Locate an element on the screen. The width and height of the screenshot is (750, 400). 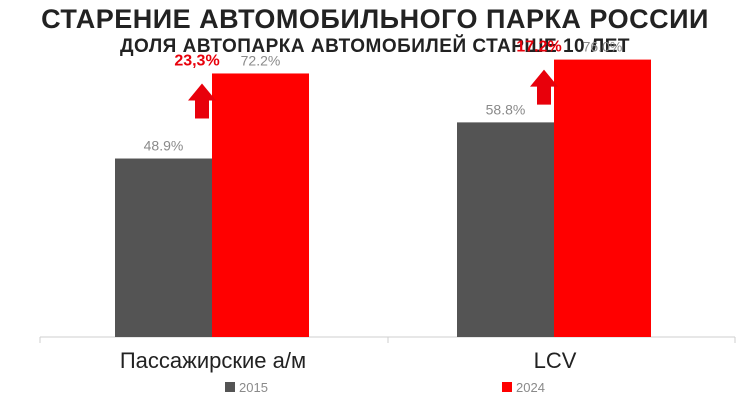
growth-label-2: 17.2% is located at coordinates (538, 47).